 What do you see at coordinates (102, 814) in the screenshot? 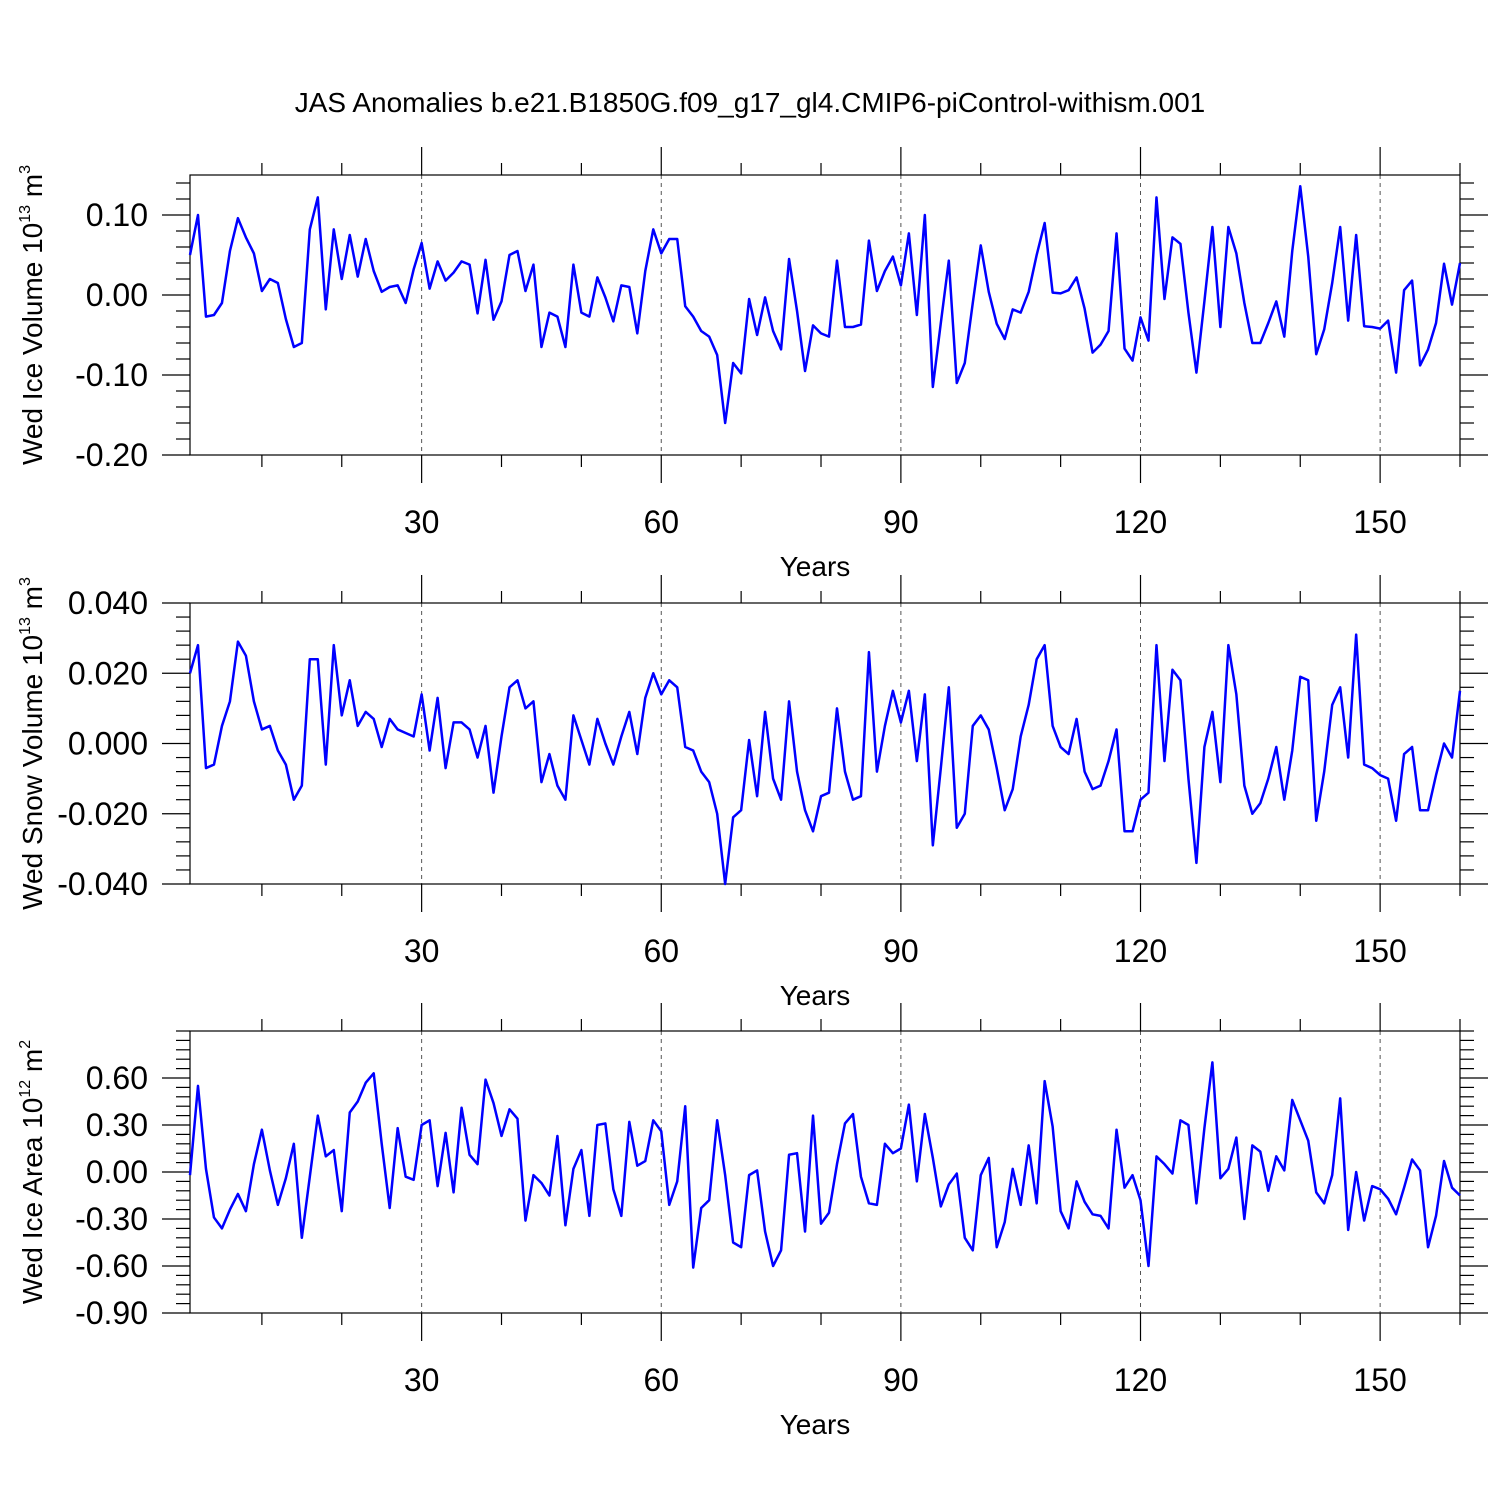
I see `y-tick-label: -0.020` at bounding box center [102, 814].